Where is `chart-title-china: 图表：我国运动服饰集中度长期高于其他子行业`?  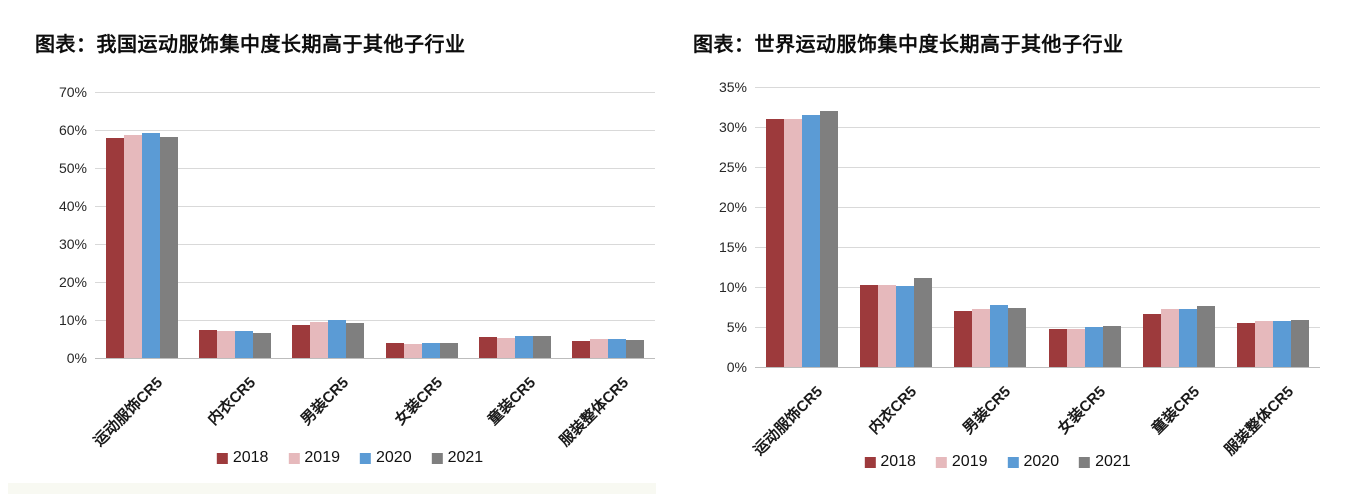
chart-title-china: 图表：我国运动服饰集中度长期高于其他子行业 is located at coordinates (250, 45).